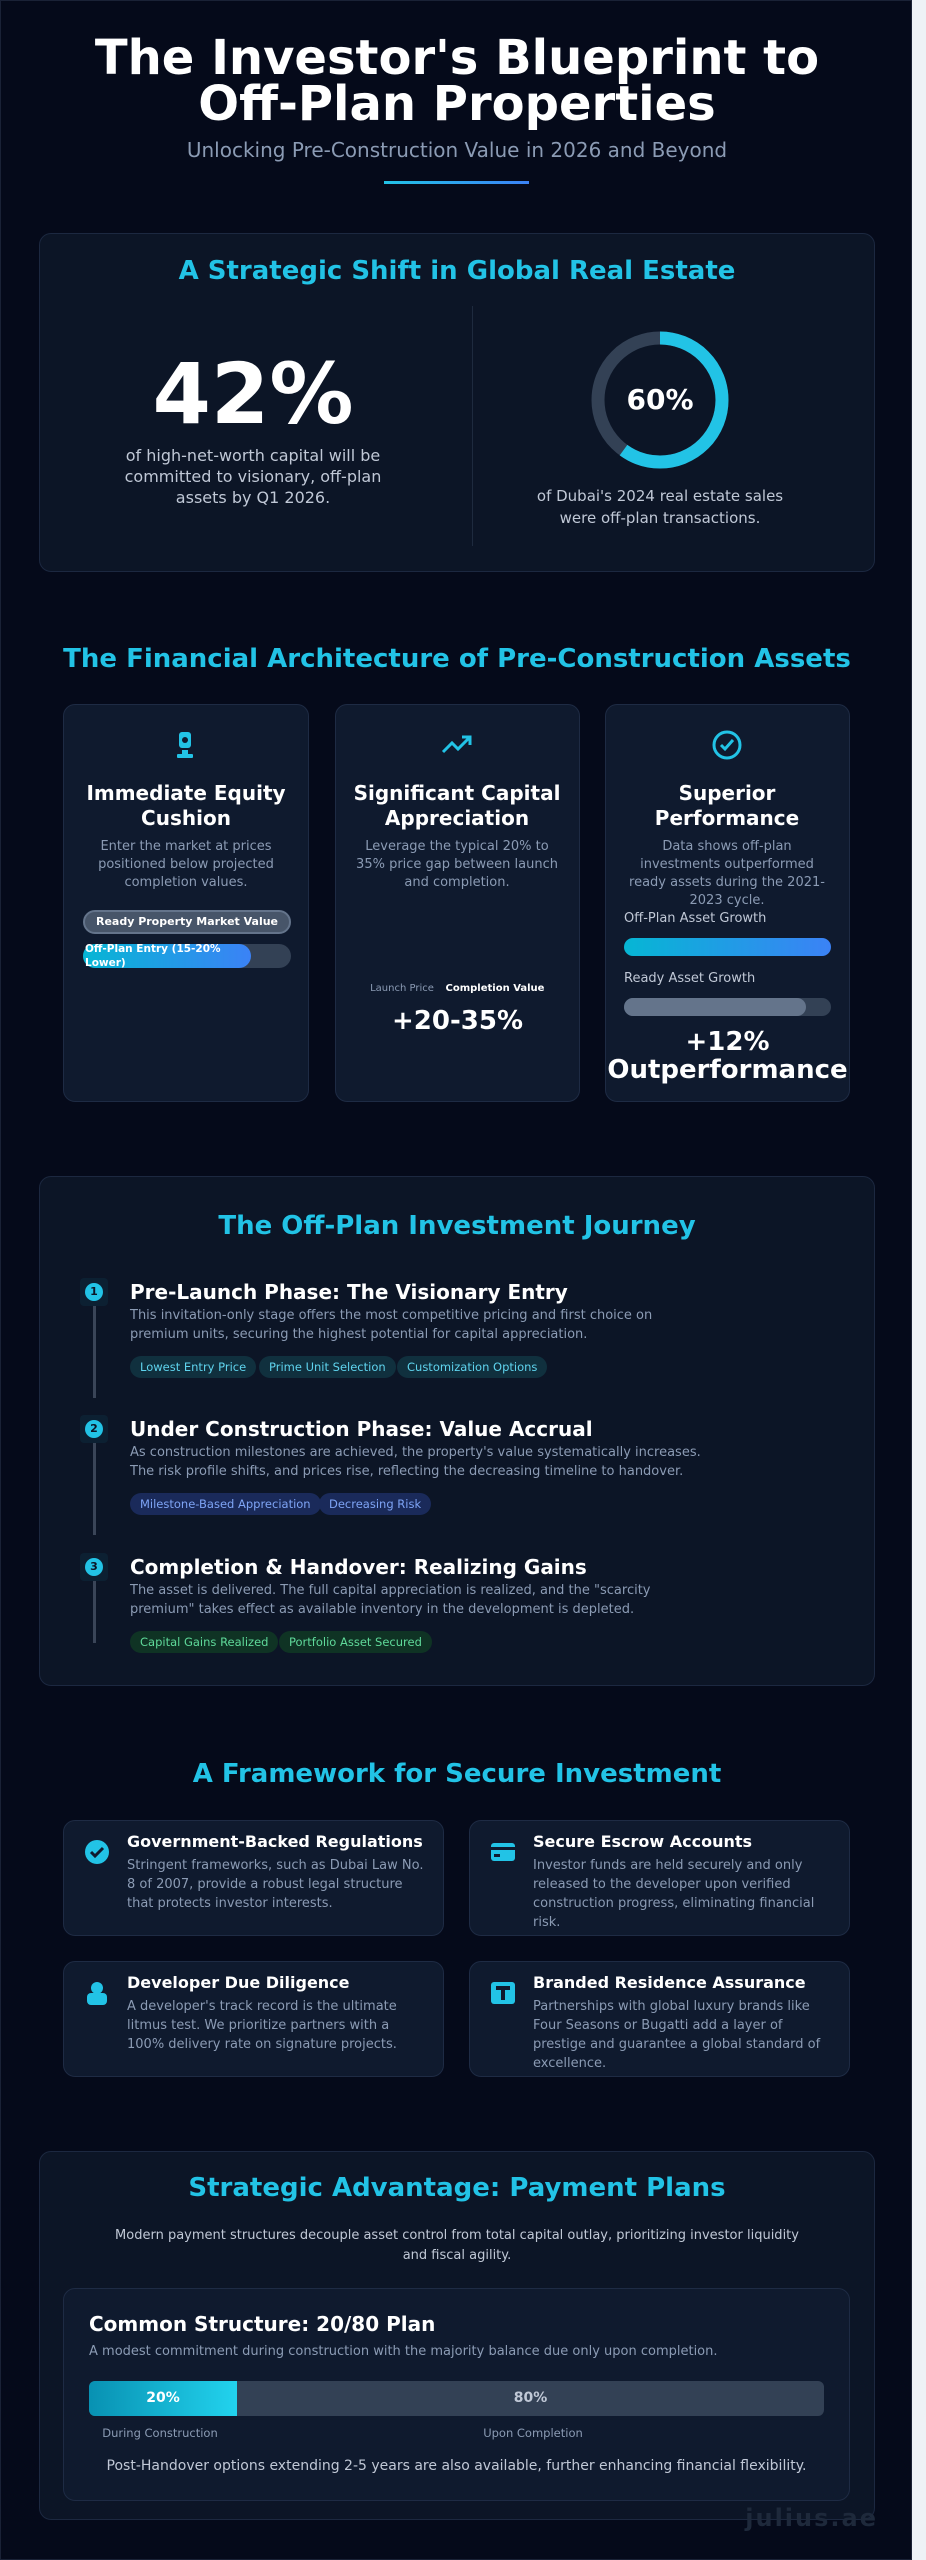  I want to click on plan-bar: 20% 80%, so click(456, 2398).